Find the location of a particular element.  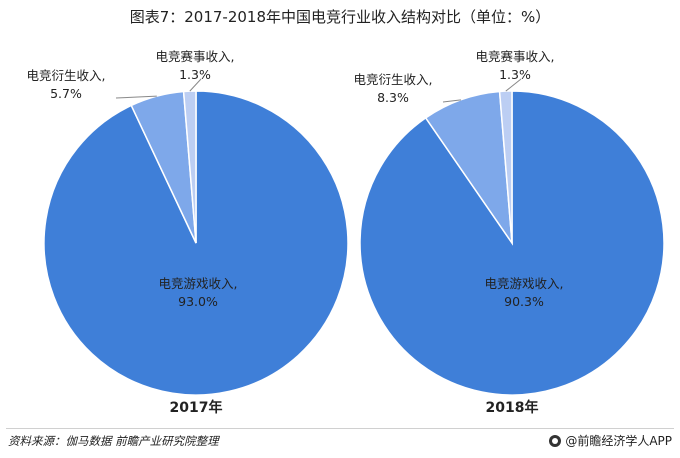

slice-value-label-1-1: 8.3% is located at coordinates (393, 97).